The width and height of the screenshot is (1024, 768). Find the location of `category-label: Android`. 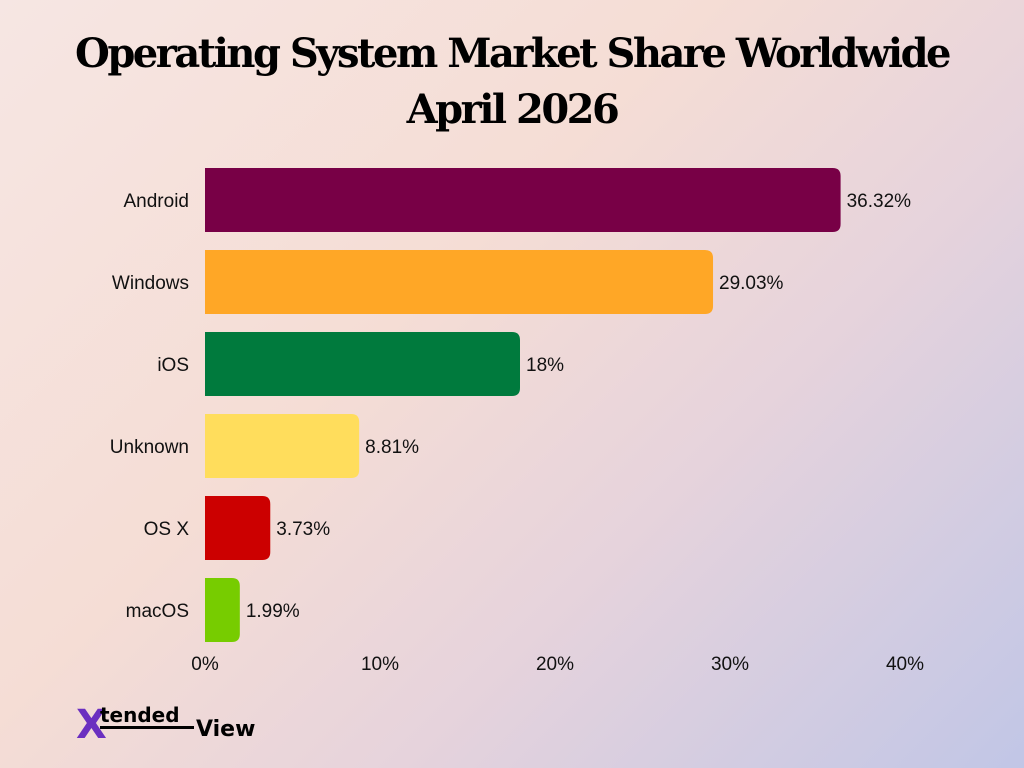

category-label: Android is located at coordinates (157, 201).